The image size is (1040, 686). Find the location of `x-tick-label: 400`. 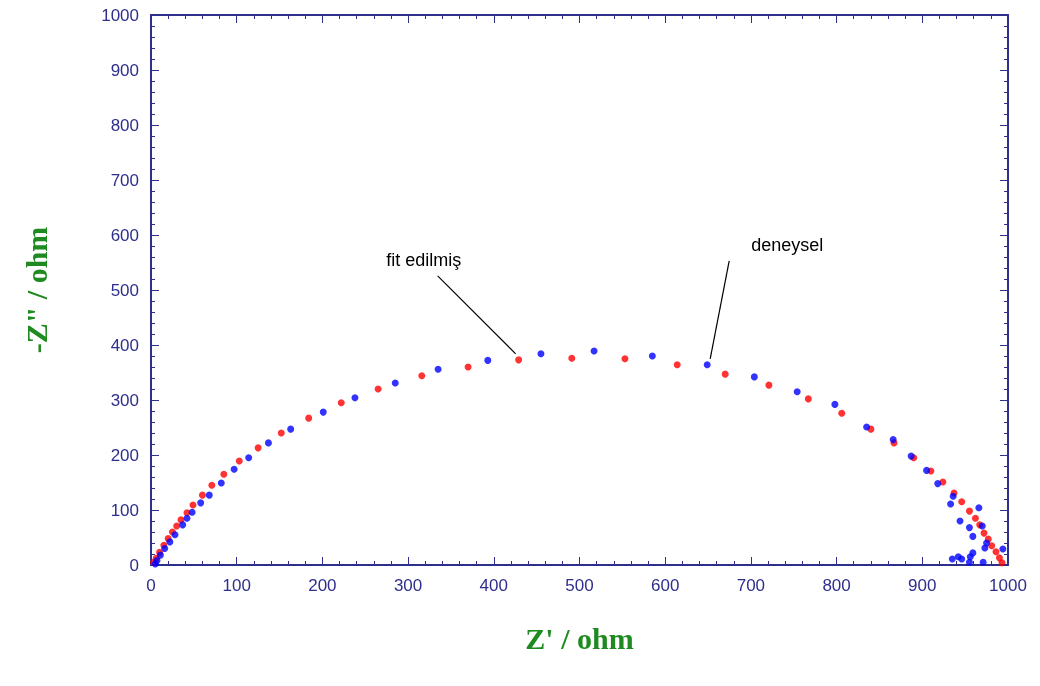

x-tick-label: 400 is located at coordinates (493, 585).